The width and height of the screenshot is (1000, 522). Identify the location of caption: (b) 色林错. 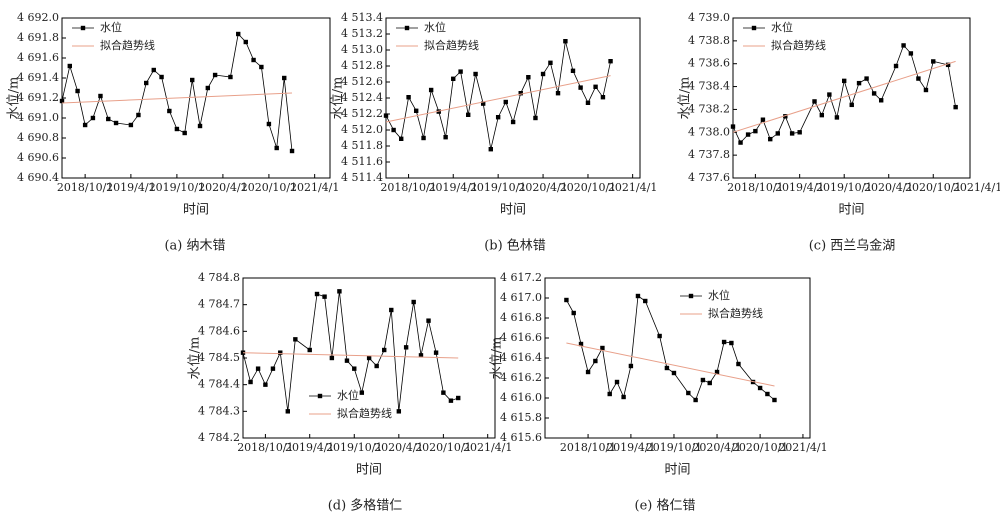
(515, 246).